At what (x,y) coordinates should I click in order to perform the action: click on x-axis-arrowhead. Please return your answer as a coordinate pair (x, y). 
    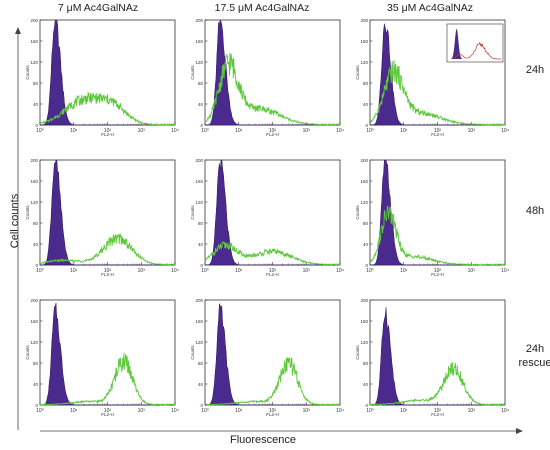
    Looking at the image, I should click on (519, 431).